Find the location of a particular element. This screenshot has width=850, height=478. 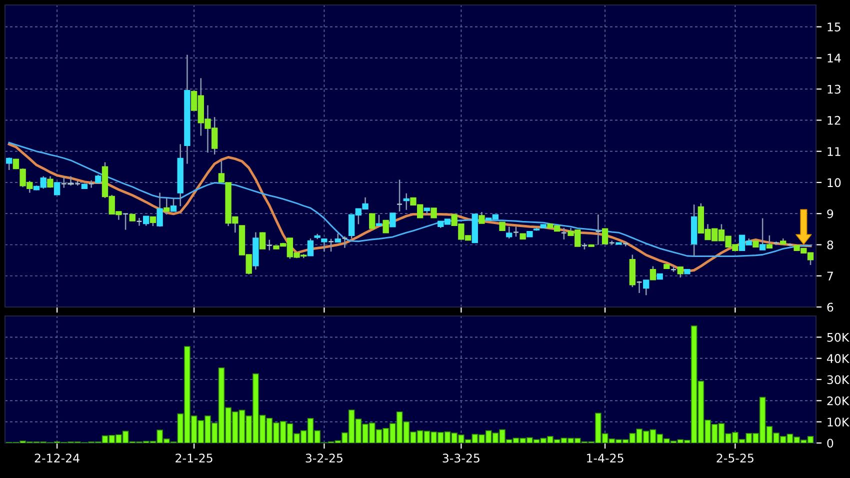

y-tick-label: 7 is located at coordinates (830, 276).